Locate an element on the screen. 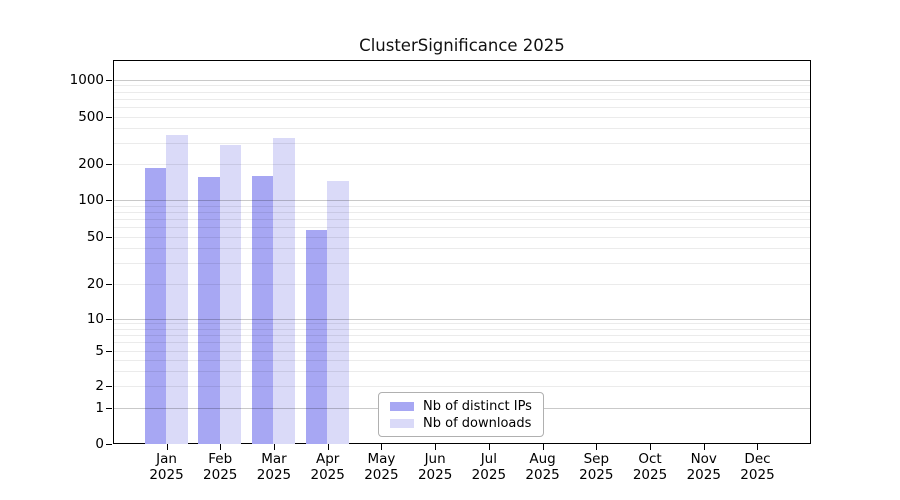 The width and height of the screenshot is (900, 500). y-axis-tick-label: 500 is located at coordinates (91, 117).